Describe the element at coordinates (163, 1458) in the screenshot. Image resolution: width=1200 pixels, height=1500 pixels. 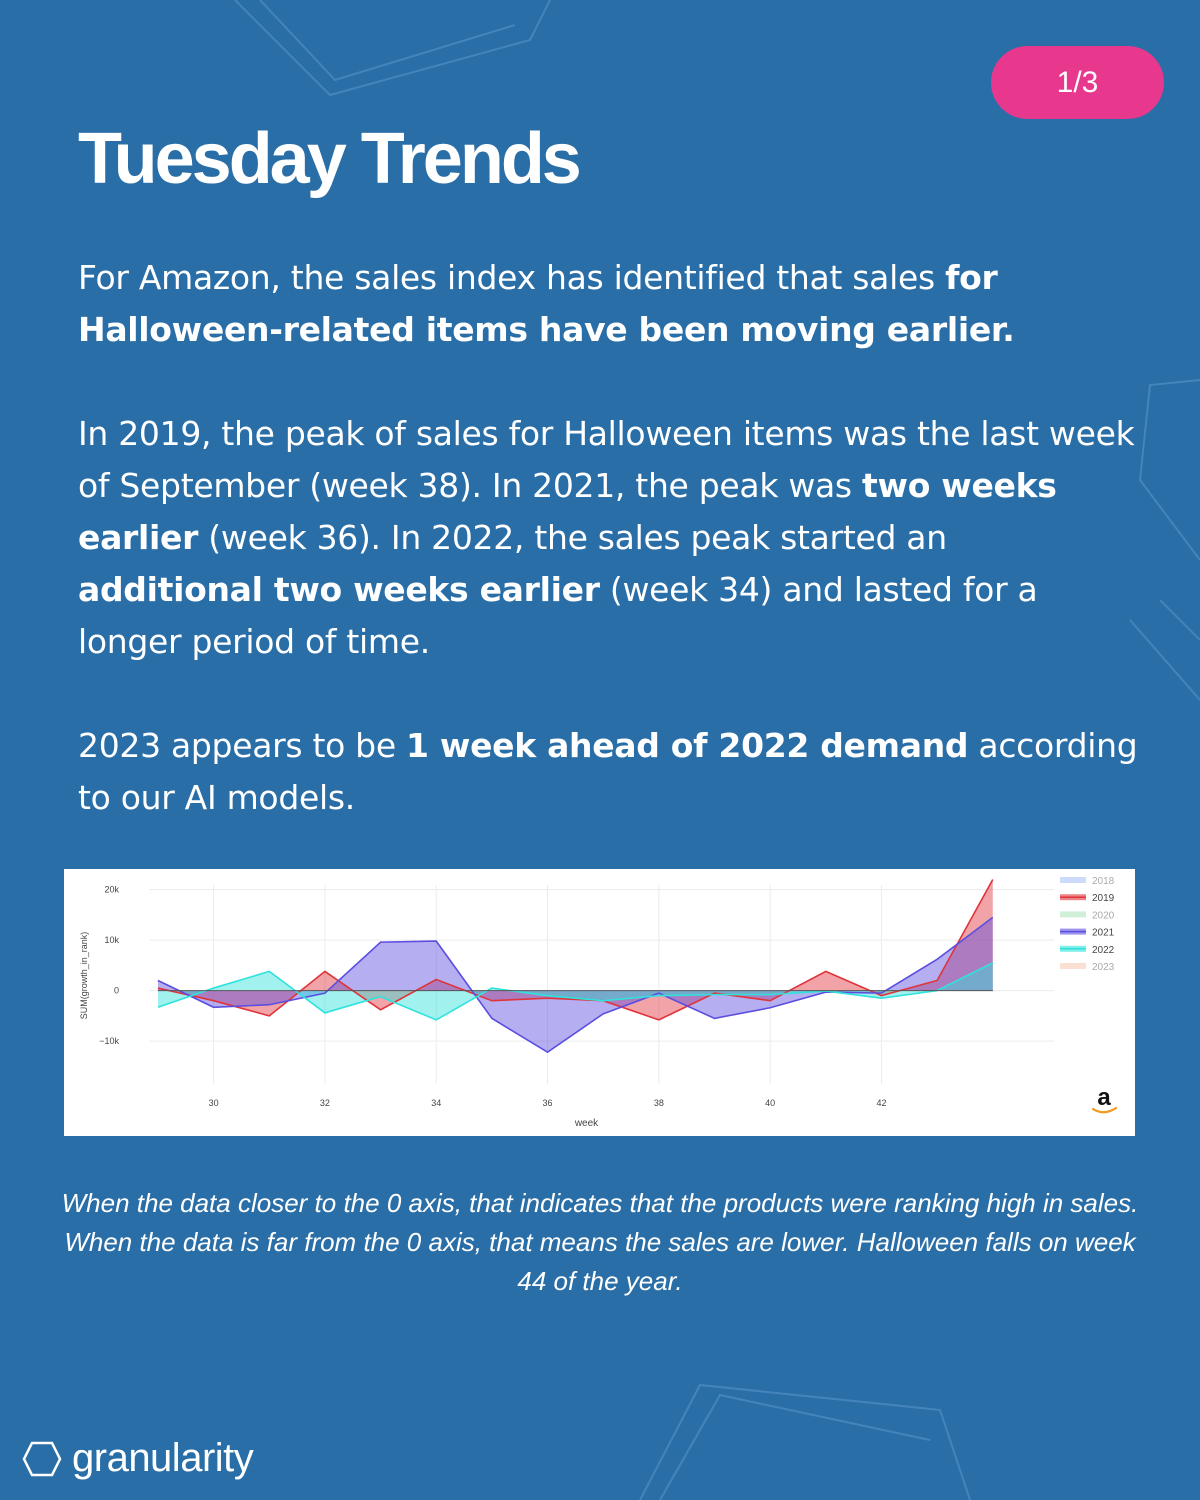
I see `brand-name: granularity` at that location.